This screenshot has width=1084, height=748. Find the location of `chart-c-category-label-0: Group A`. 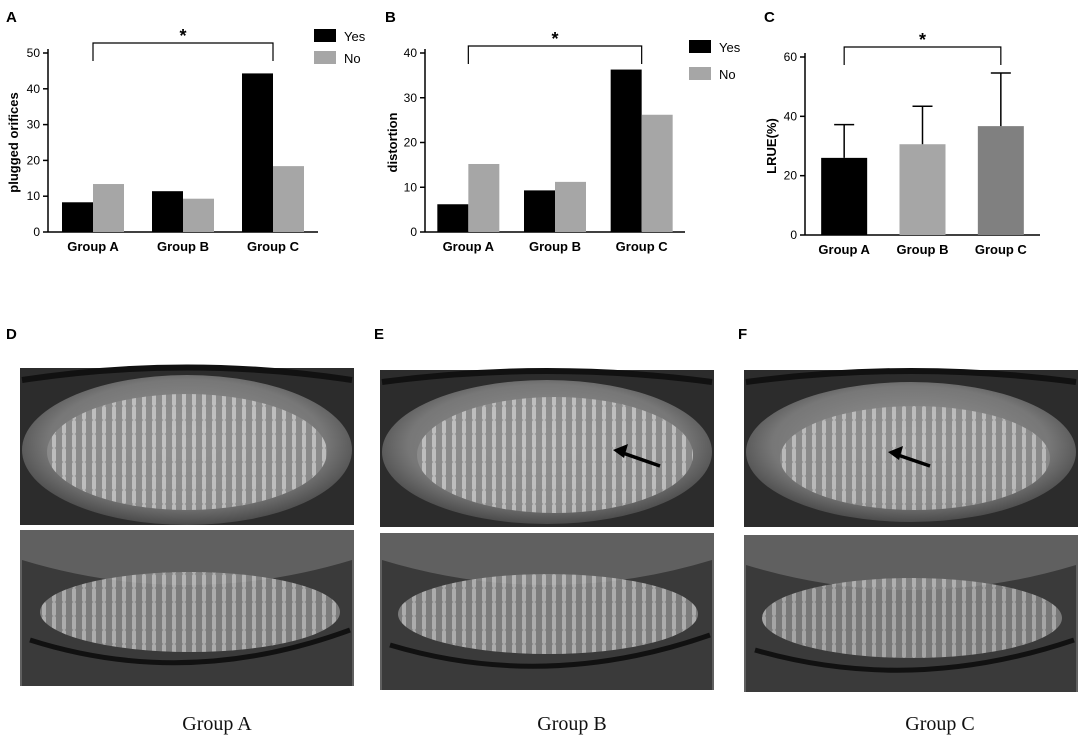

chart-c-category-label-0: Group A is located at coordinates (844, 249).